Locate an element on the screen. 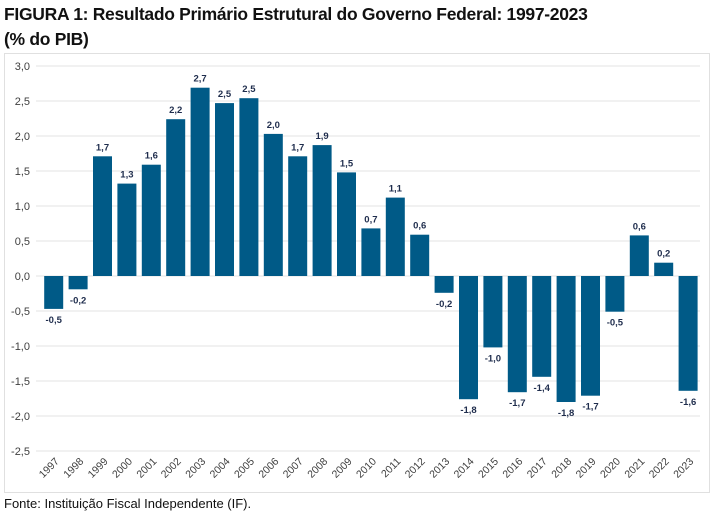 The height and width of the screenshot is (519, 720). bar-2015 is located at coordinates (493, 312).